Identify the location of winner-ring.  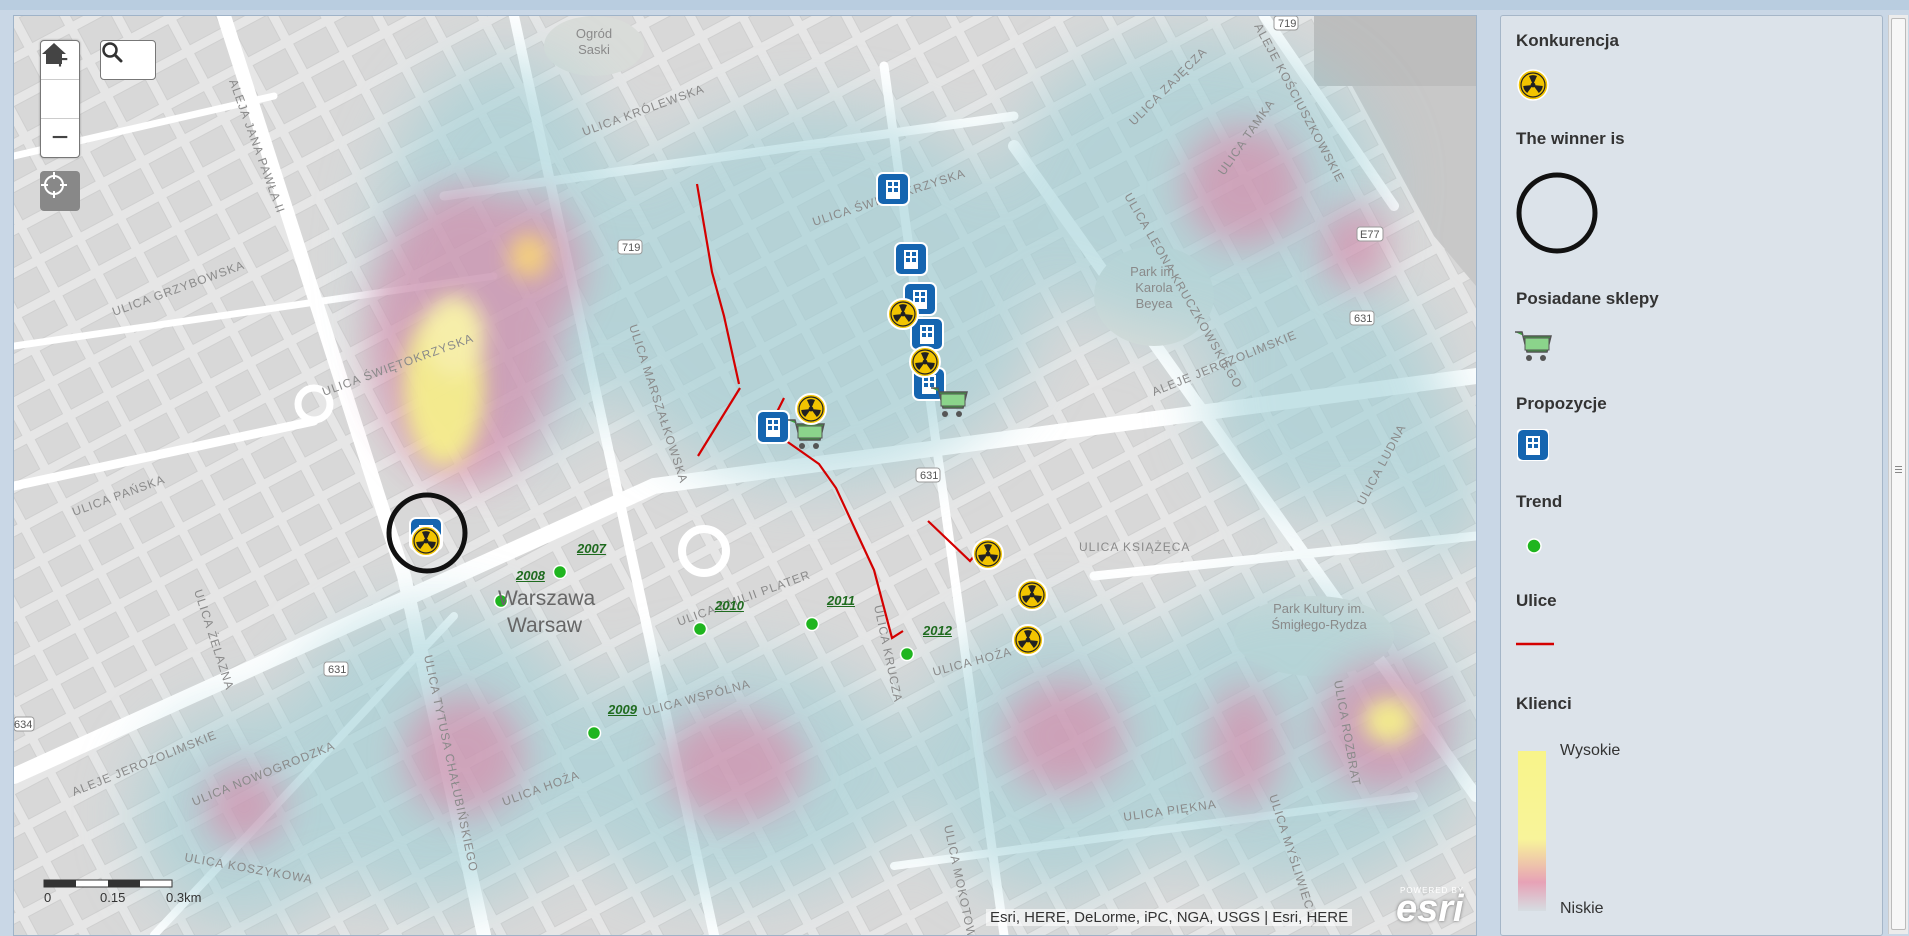
(427, 533).